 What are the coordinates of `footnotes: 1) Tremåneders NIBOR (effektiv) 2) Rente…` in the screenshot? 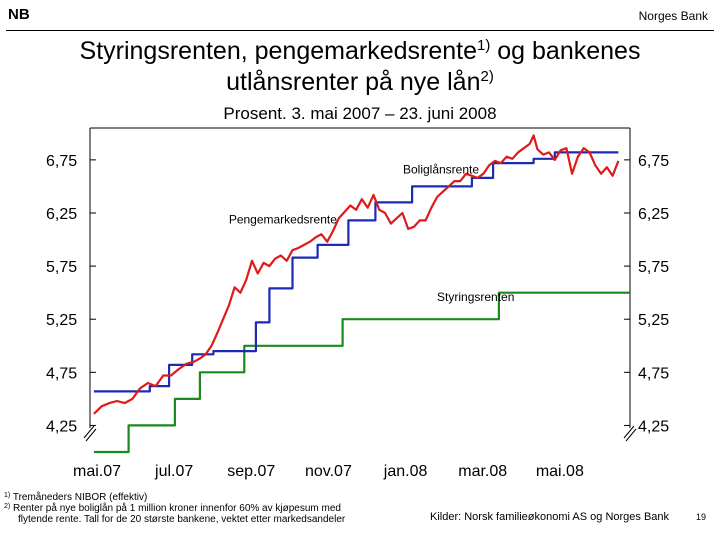 It's located at (174, 508).